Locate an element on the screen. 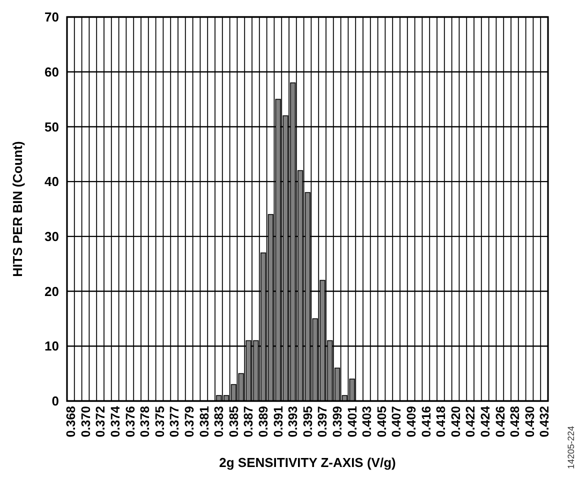 The width and height of the screenshot is (582, 481). x-tick-label: 0.377 is located at coordinates (175, 422).